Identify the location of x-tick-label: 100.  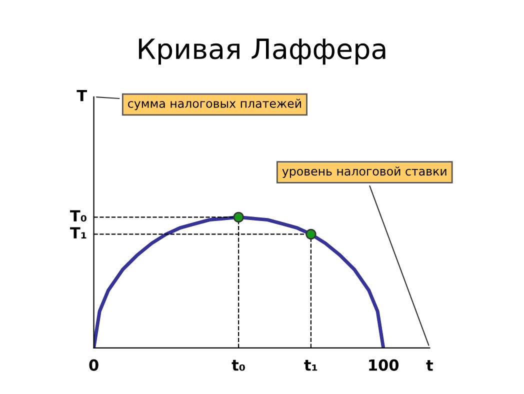
(384, 365).